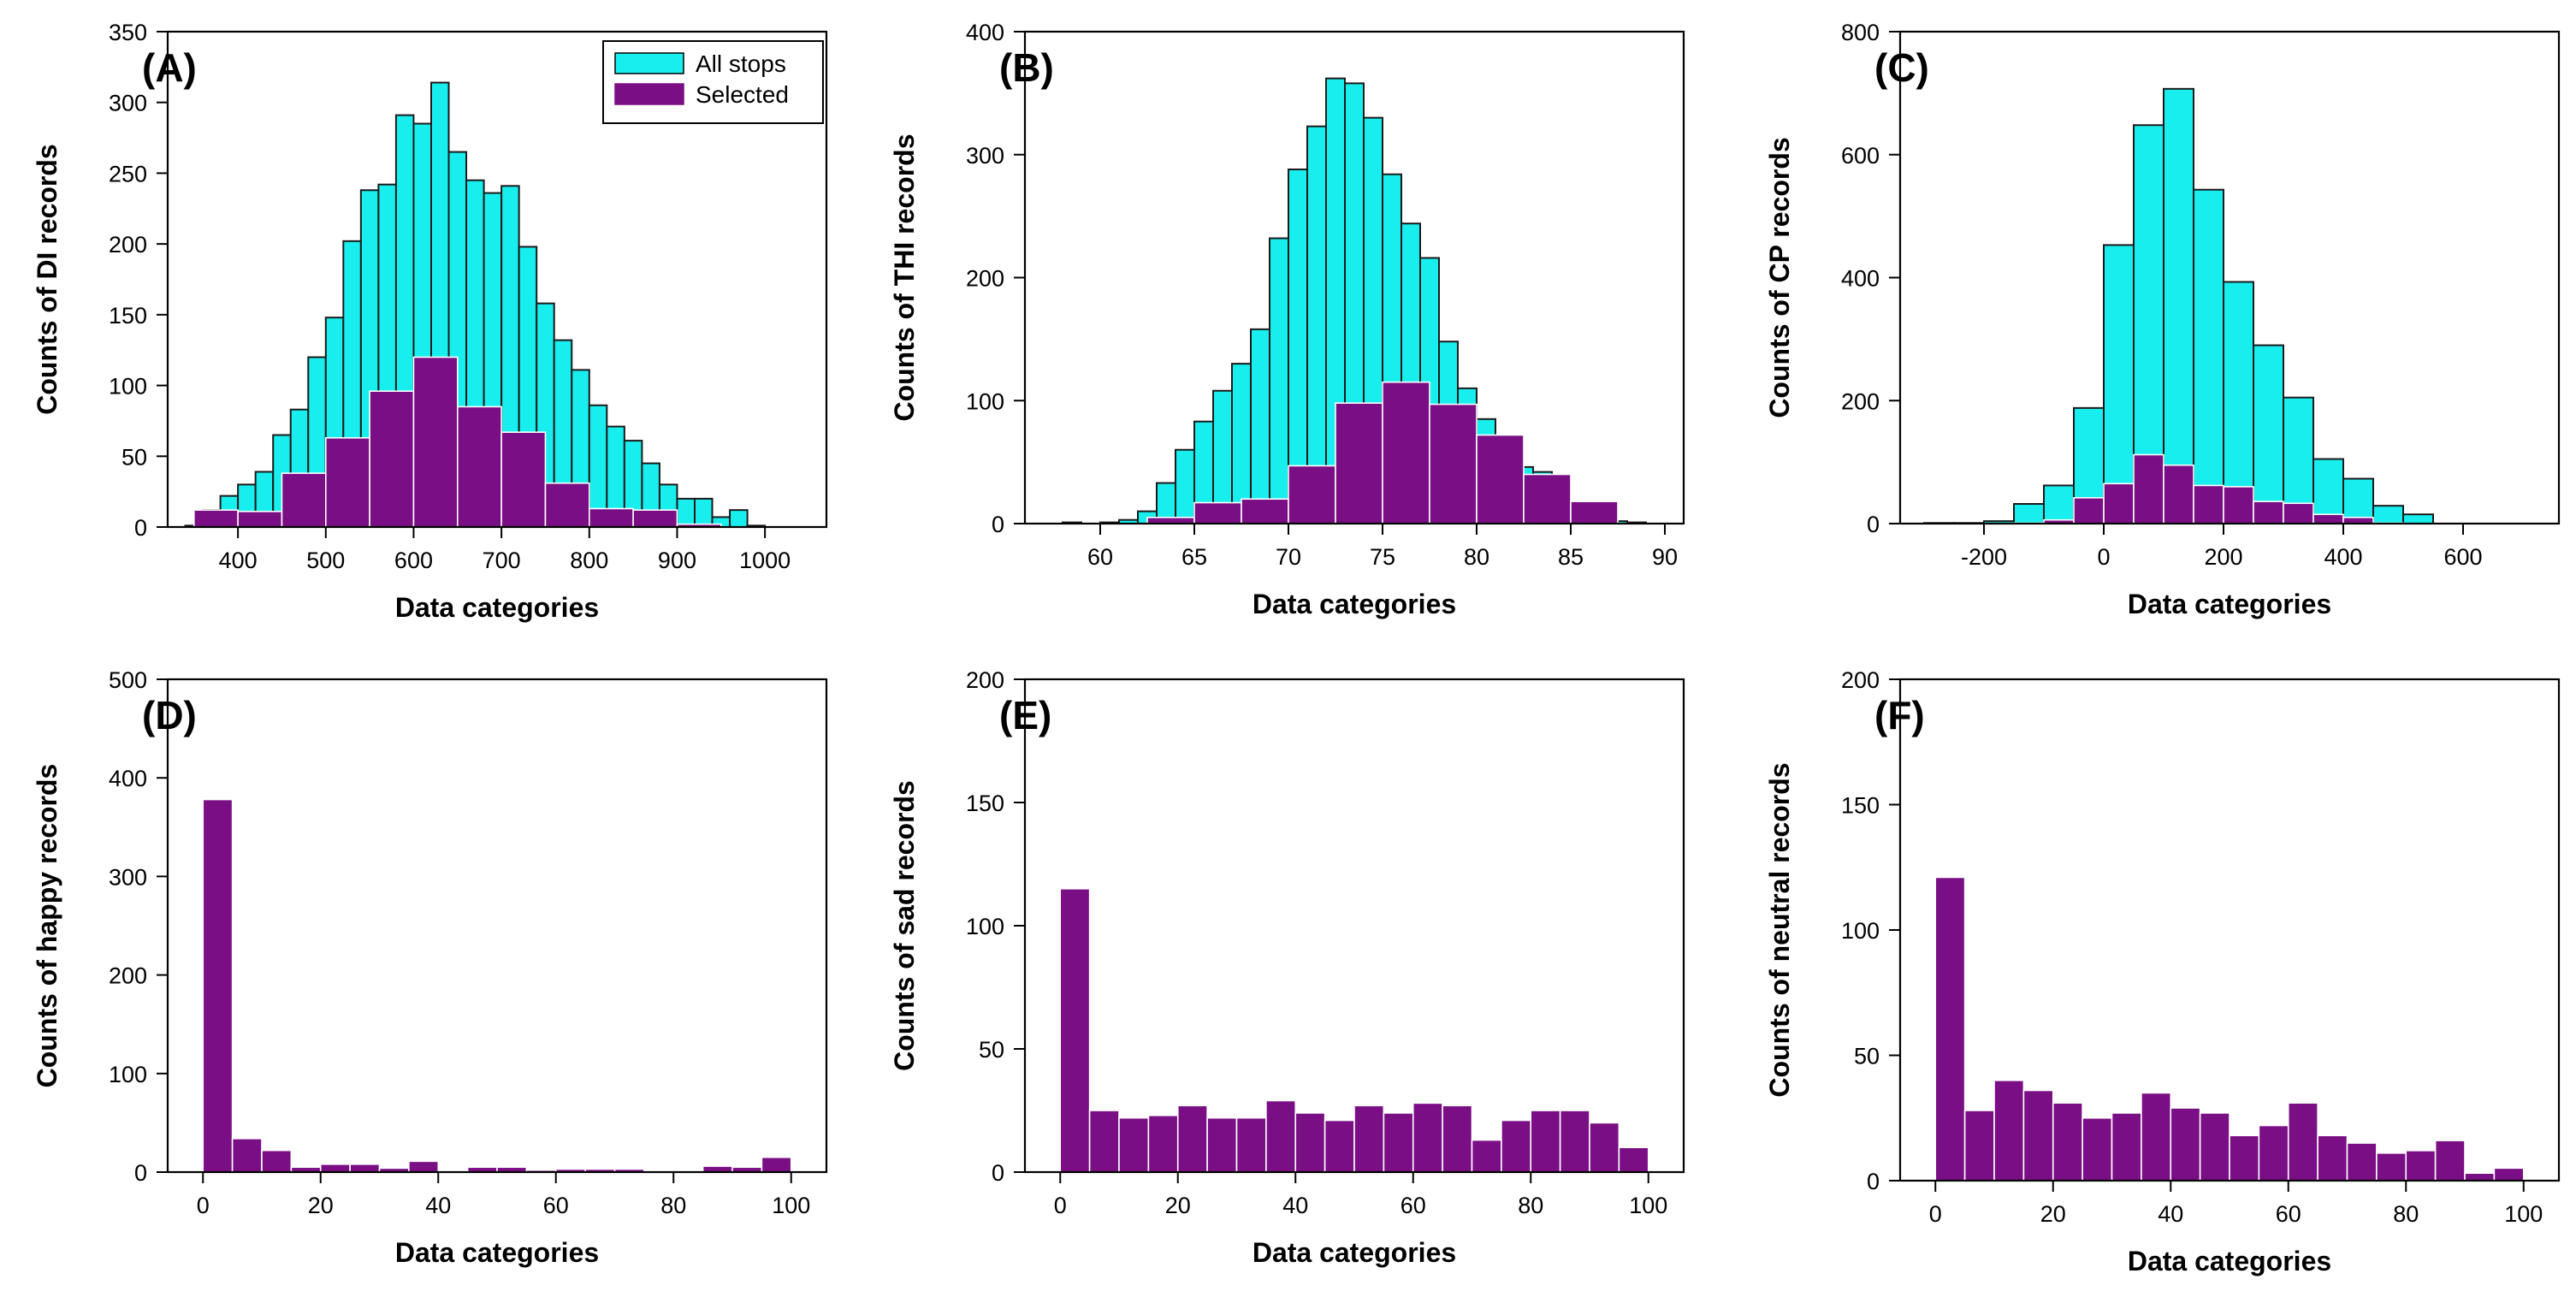 Image resolution: width=2576 pixels, height=1303 pixels. Describe the element at coordinates (1780, 929) in the screenshot. I see `y-axis-title: Counts of neutral records` at that location.